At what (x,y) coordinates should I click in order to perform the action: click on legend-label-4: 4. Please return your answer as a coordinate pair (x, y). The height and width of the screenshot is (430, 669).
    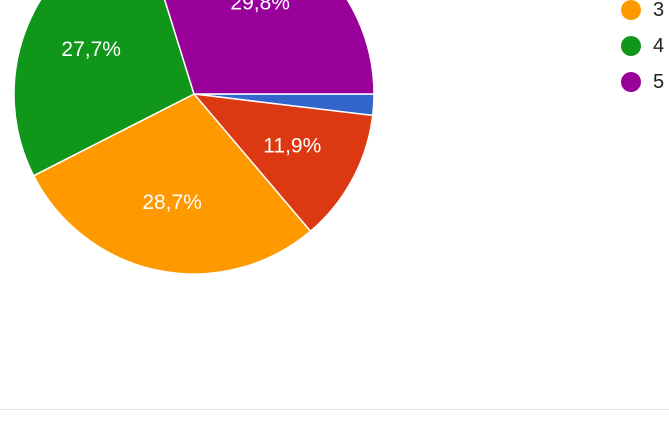
    Looking at the image, I should click on (659, 45).